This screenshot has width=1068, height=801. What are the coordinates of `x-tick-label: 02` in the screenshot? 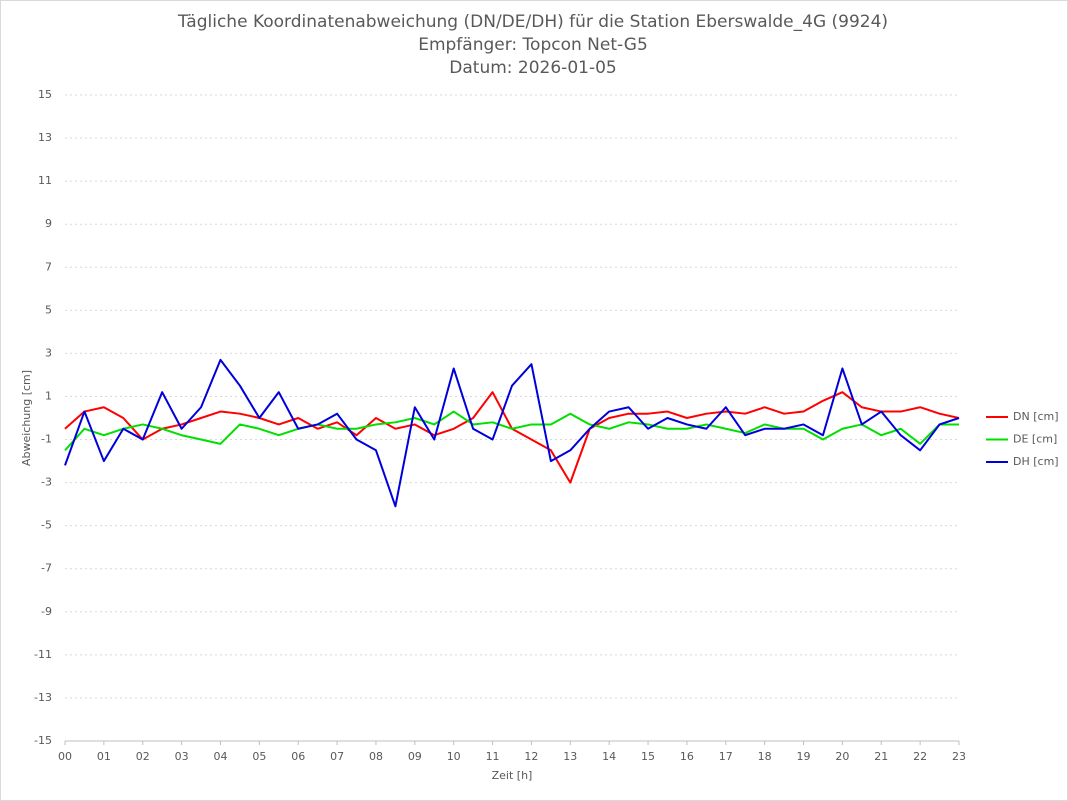 It's located at (143, 756).